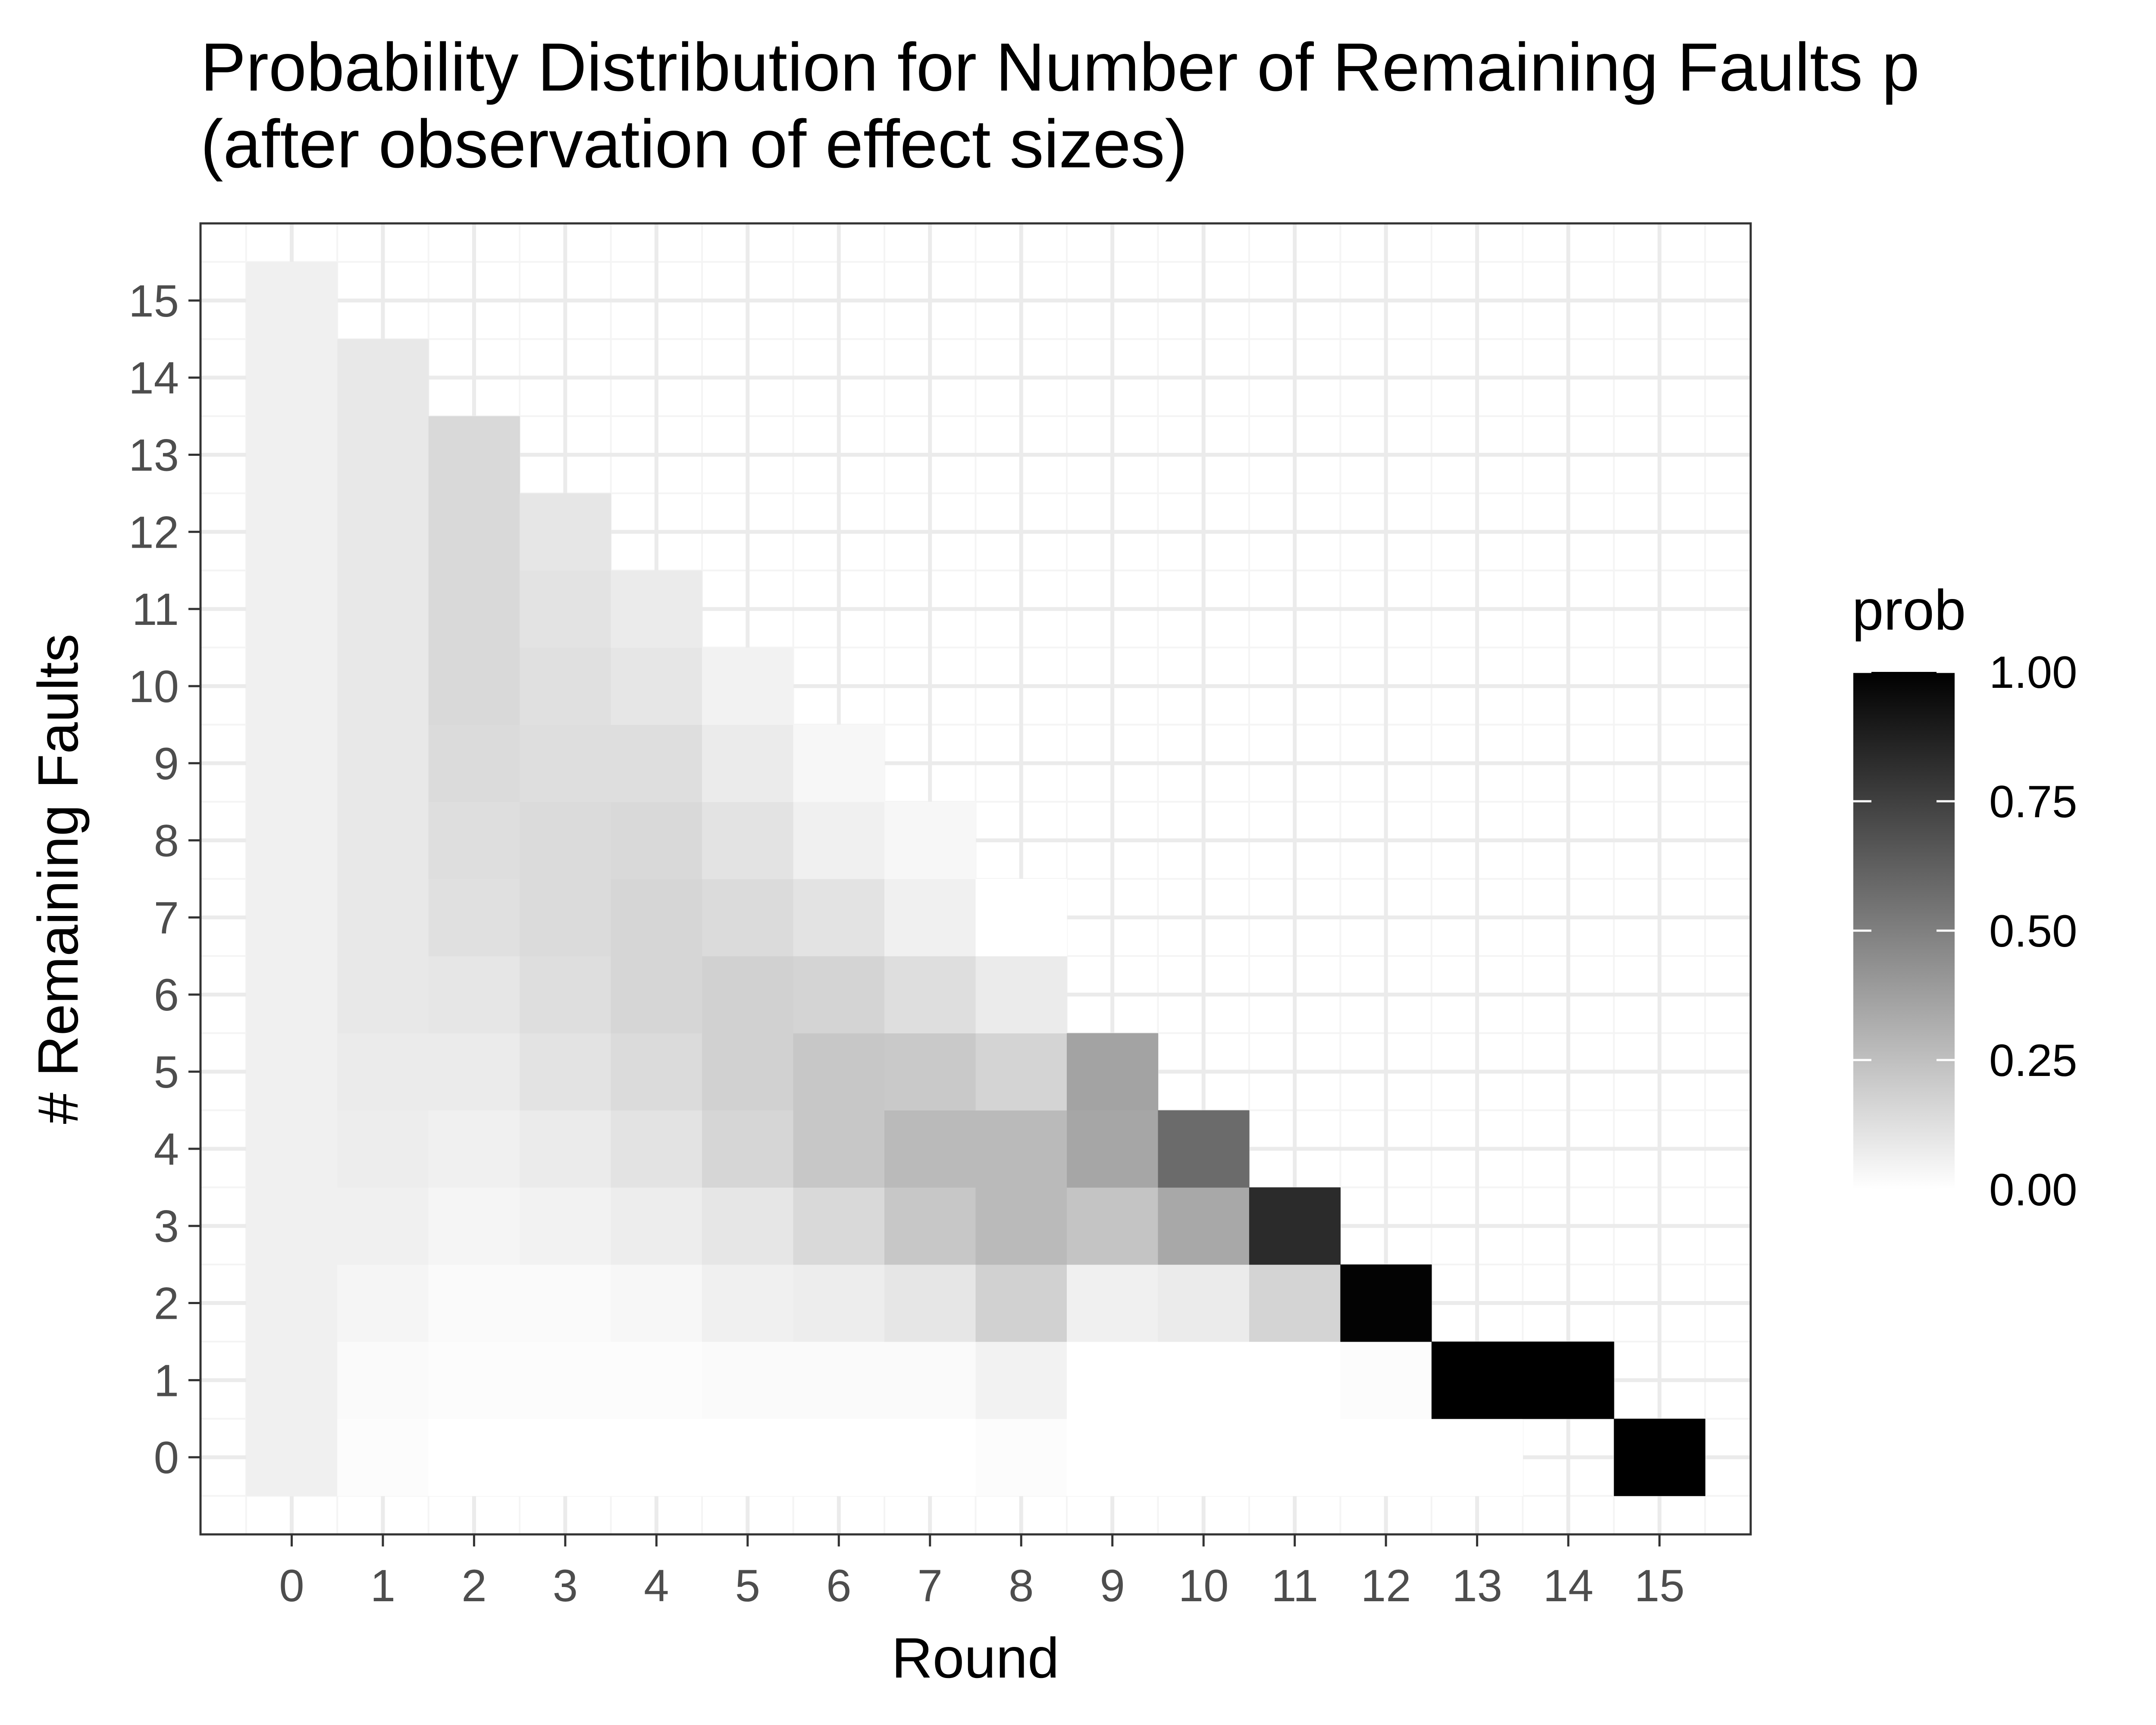 The height and width of the screenshot is (1725, 2156). Describe the element at coordinates (2033, 802) in the screenshot. I see `legend-label: 0.75` at that location.